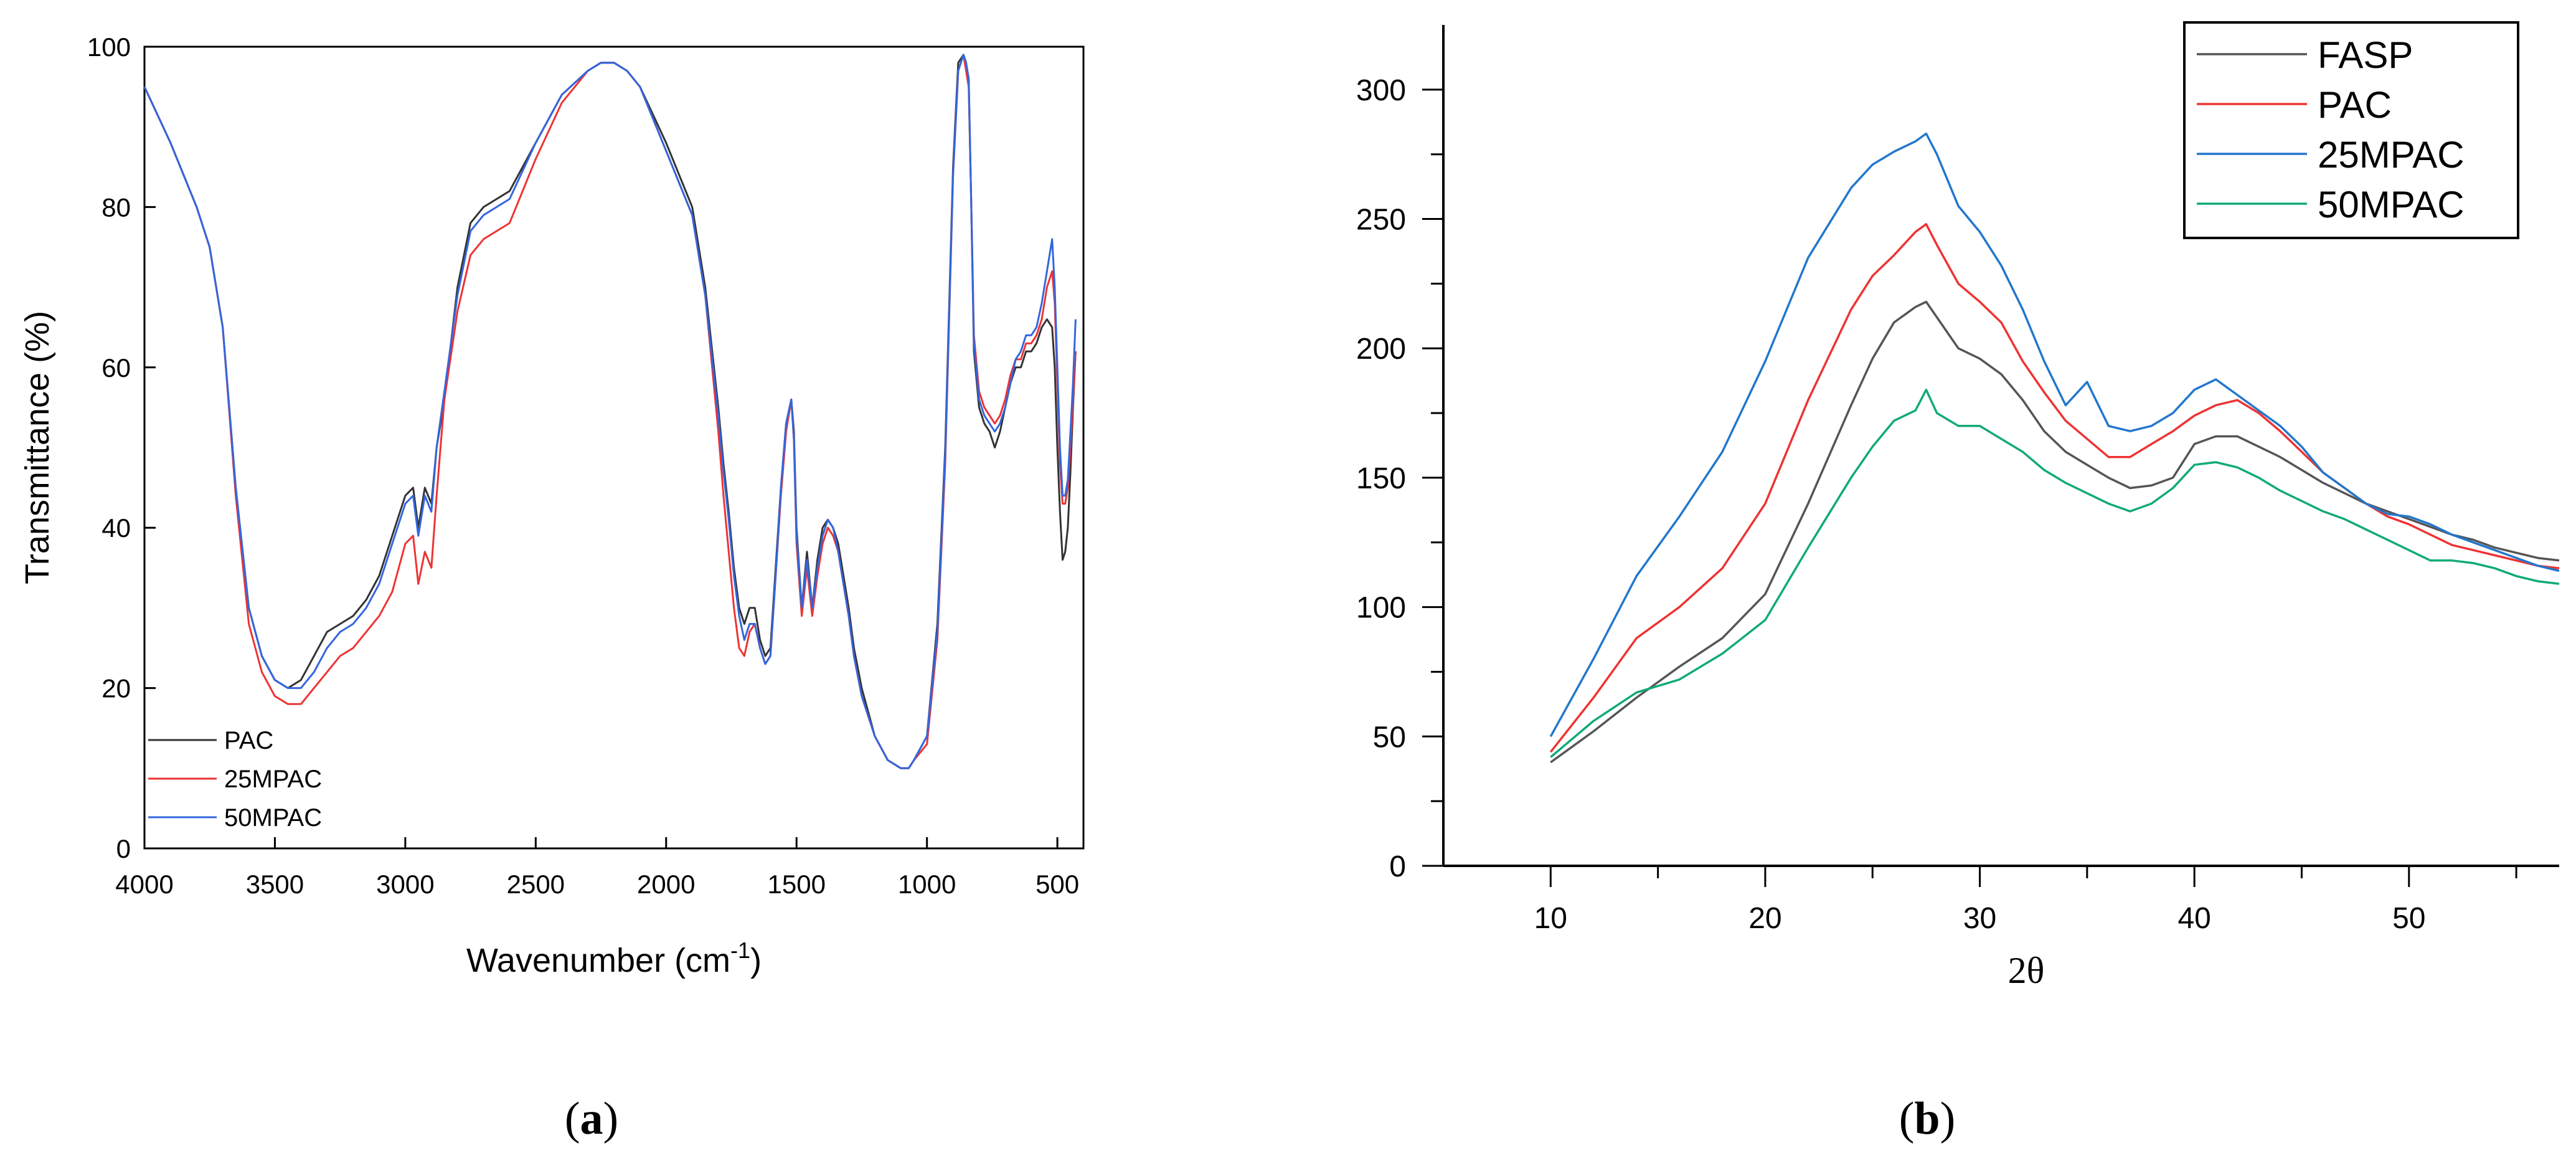 The height and width of the screenshot is (1153, 2576). What do you see at coordinates (666, 885) in the screenshot?
I see `x-tick-label: 2000` at bounding box center [666, 885].